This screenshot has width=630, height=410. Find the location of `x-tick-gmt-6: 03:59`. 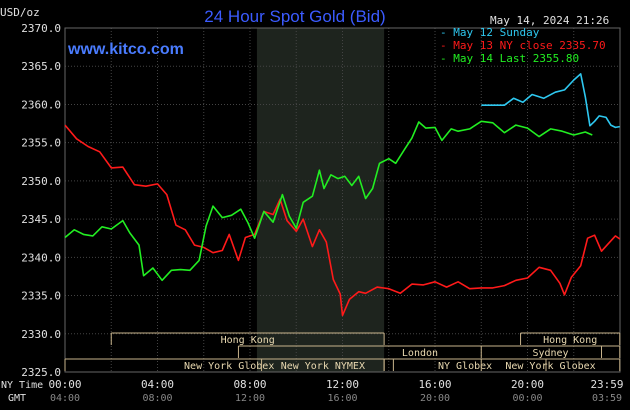

x-tick-gmt-6: 03:59 is located at coordinates (607, 398).